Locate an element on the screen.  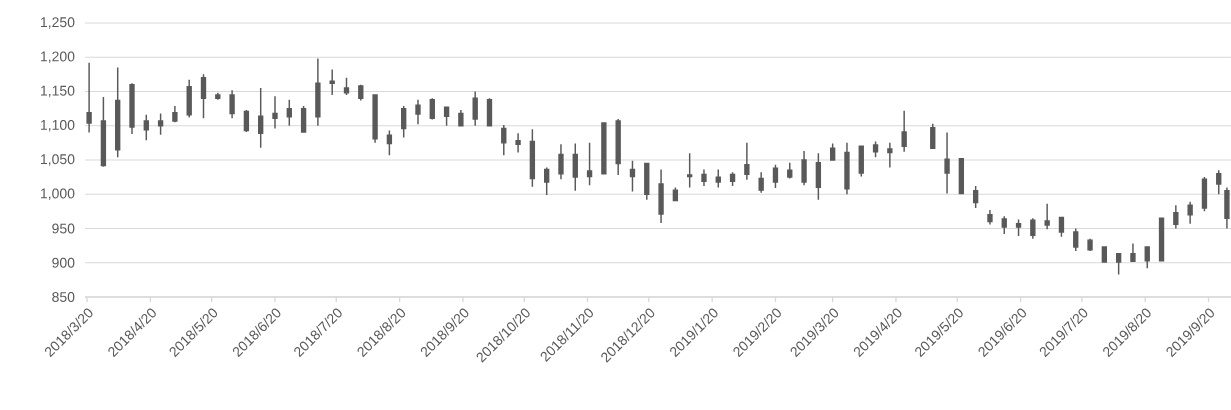
y-tick-label: 900 is located at coordinates (63, 262).